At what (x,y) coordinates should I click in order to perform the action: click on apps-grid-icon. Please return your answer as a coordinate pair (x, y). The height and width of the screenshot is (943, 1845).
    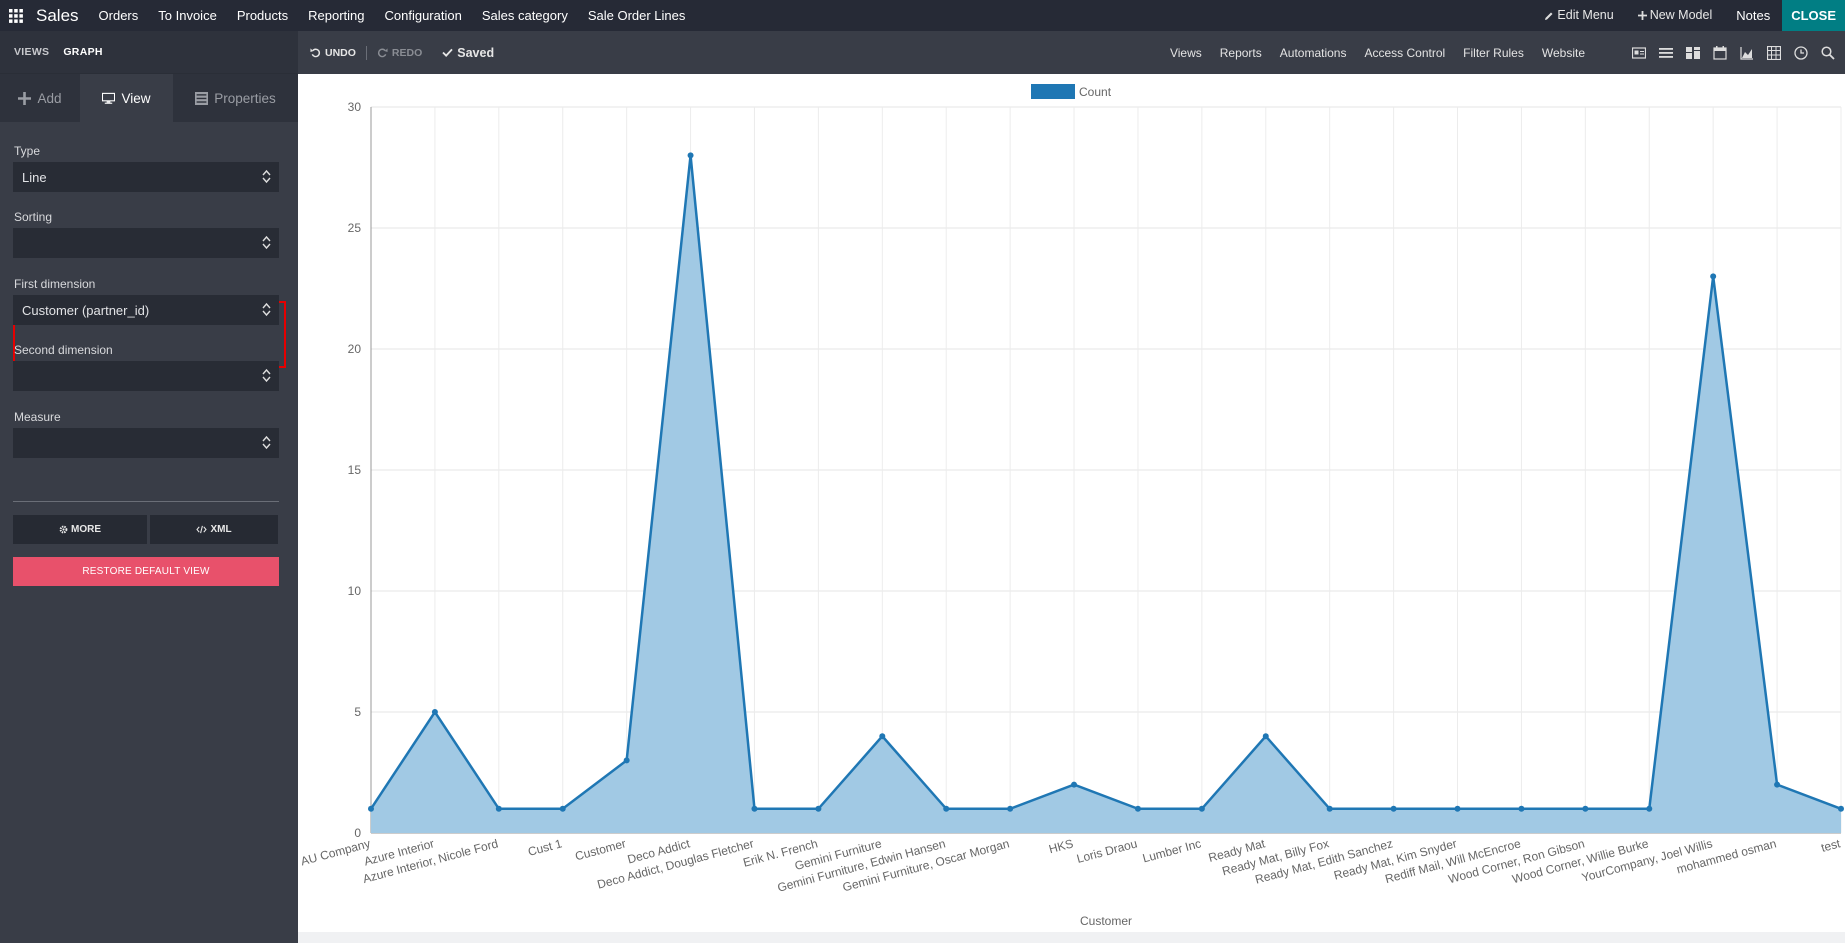
    Looking at the image, I should click on (16, 15).